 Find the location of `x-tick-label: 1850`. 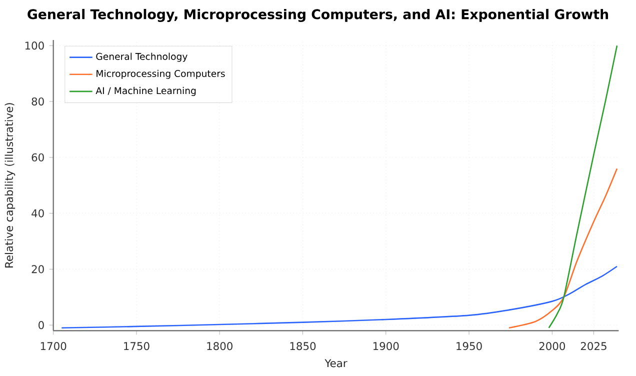

x-tick-label: 1850 is located at coordinates (303, 346).